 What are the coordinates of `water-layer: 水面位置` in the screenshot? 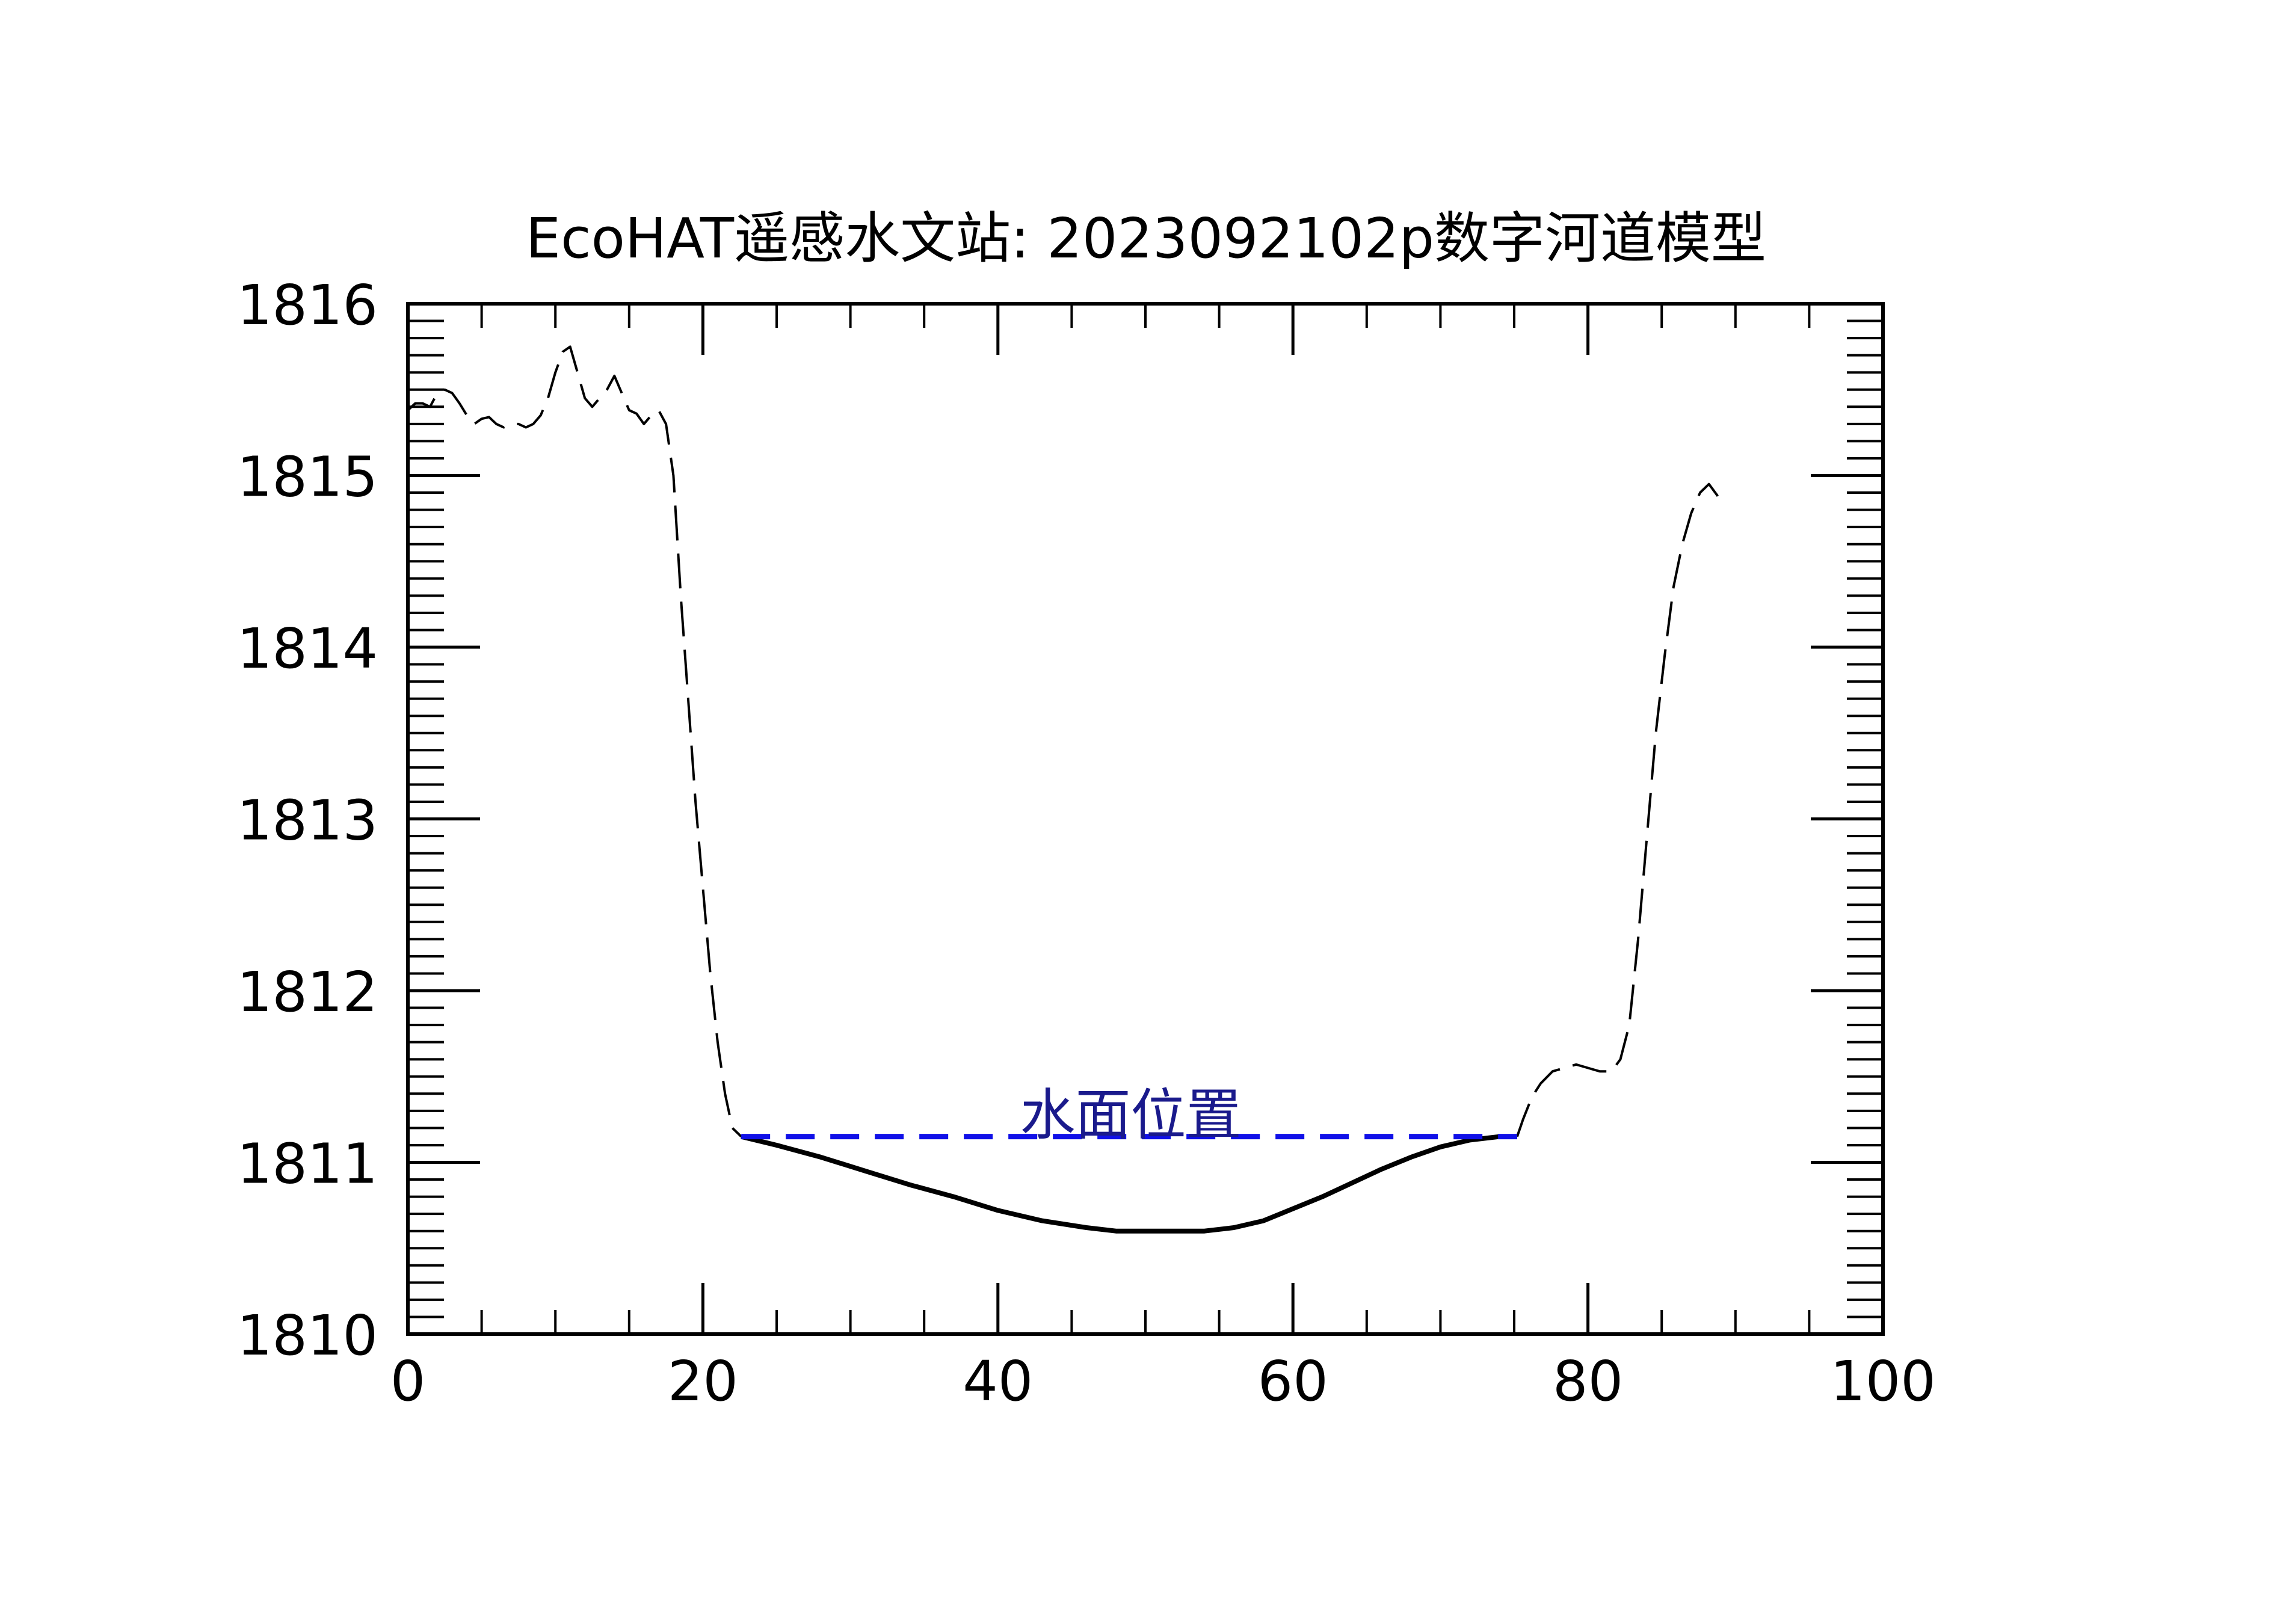 It's located at (1129, 1115).